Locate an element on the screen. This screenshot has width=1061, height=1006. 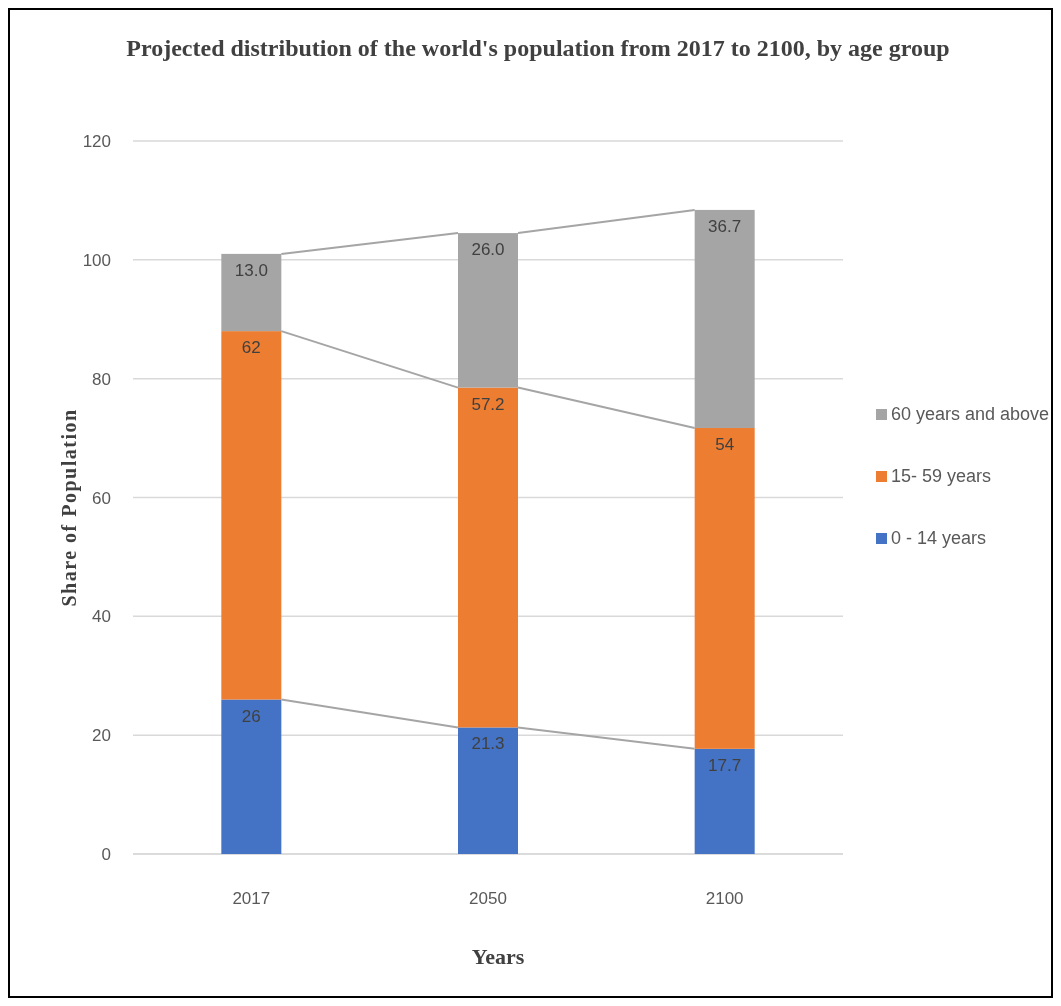
legend-label: 0 - 14 years is located at coordinates (939, 538).